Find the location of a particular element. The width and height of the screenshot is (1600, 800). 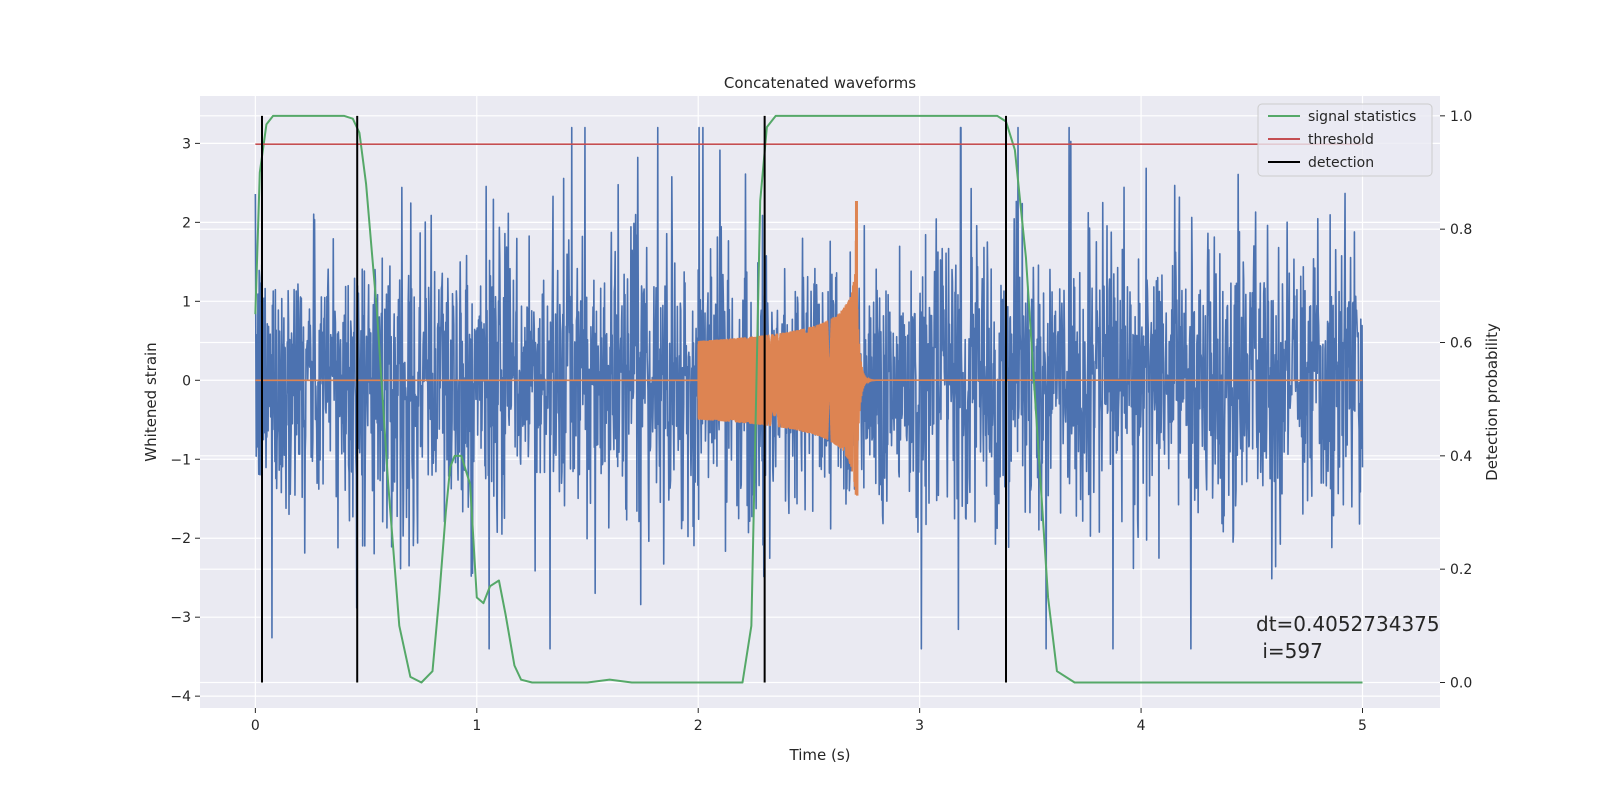

y-tick-label: −2 is located at coordinates (180, 539).